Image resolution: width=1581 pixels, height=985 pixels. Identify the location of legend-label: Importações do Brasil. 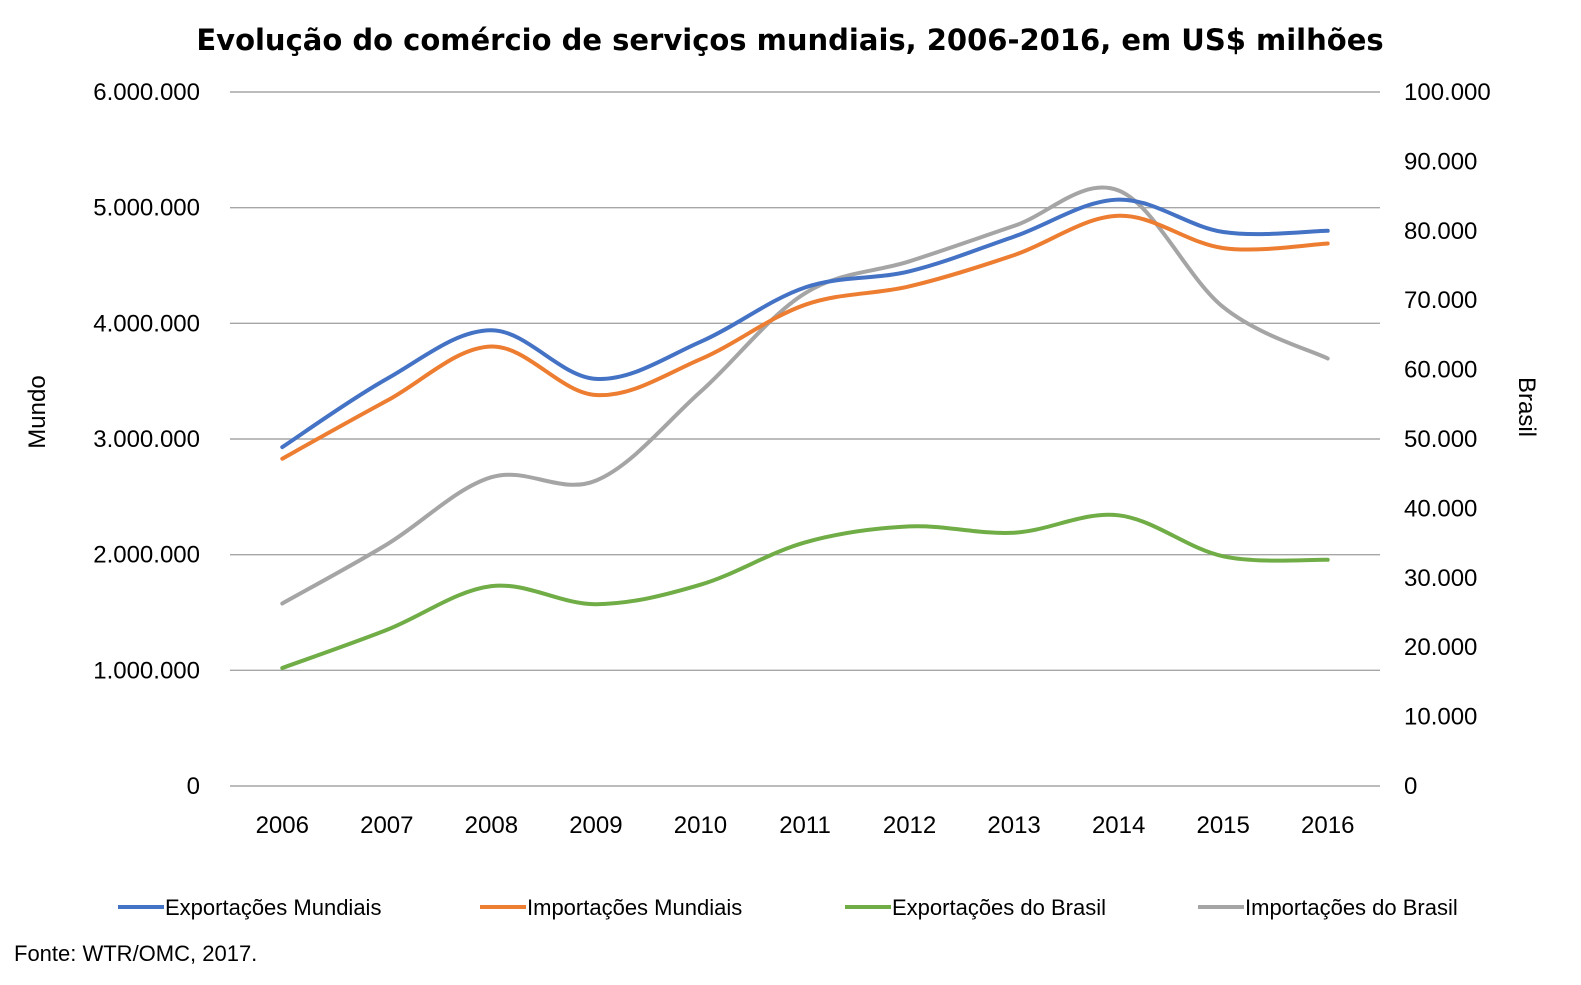
(1351, 907).